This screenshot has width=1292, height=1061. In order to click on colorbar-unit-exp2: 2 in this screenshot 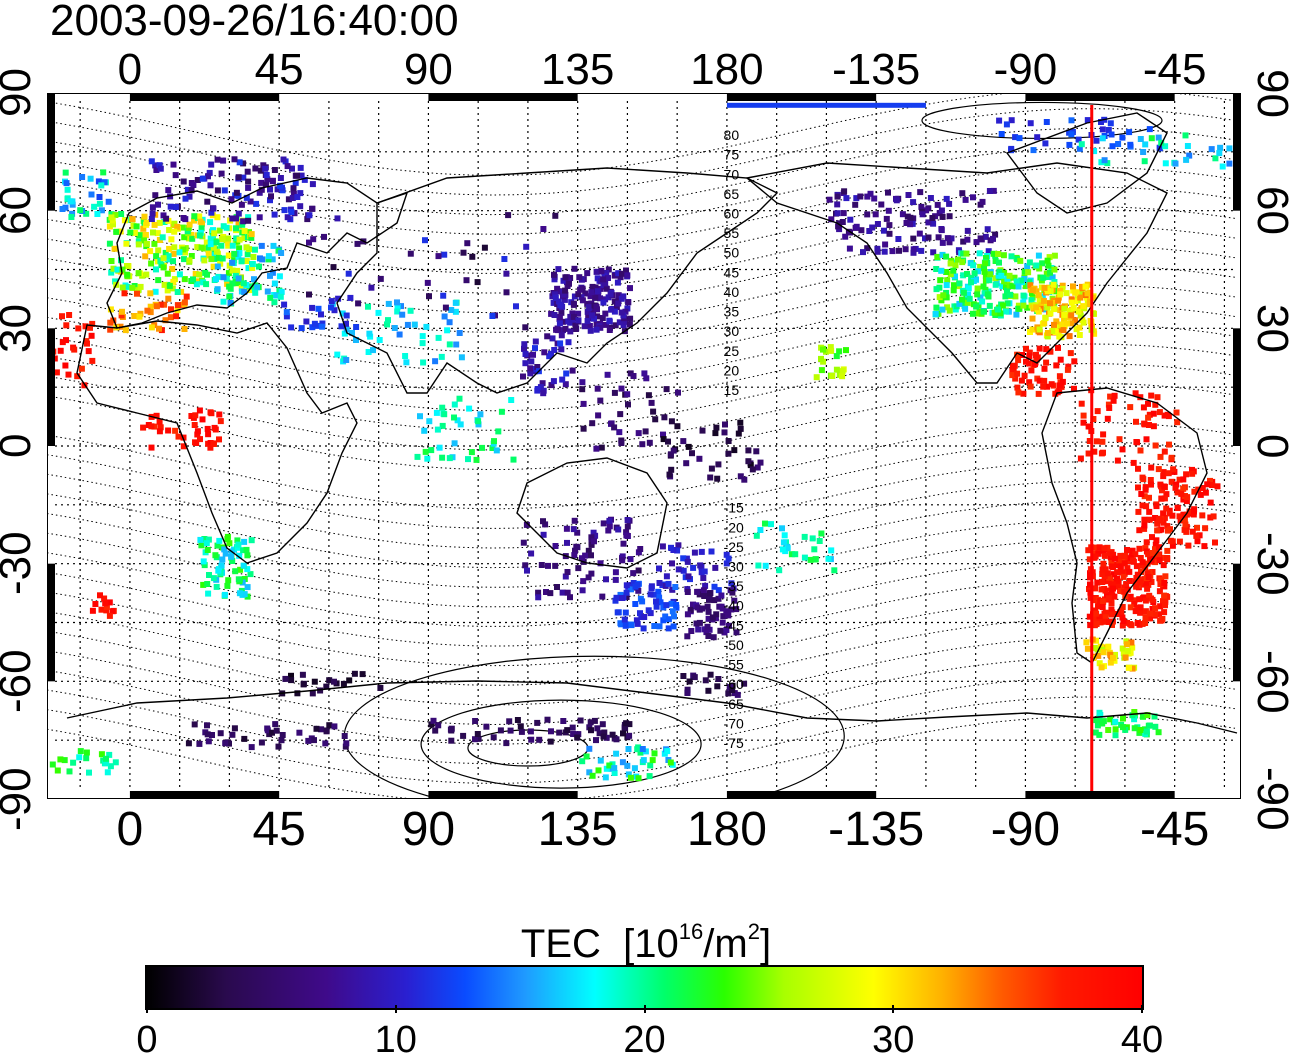, I will do `click(753, 931)`.